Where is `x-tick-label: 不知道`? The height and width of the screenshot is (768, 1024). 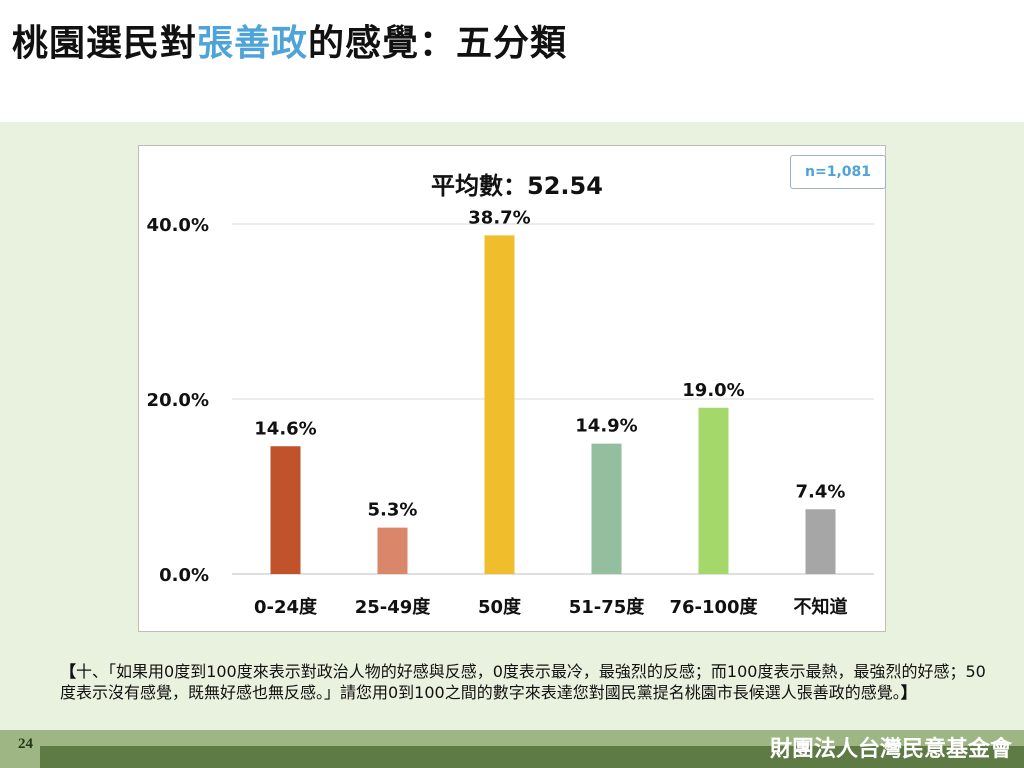
x-tick-label: 不知道 is located at coordinates (821, 607).